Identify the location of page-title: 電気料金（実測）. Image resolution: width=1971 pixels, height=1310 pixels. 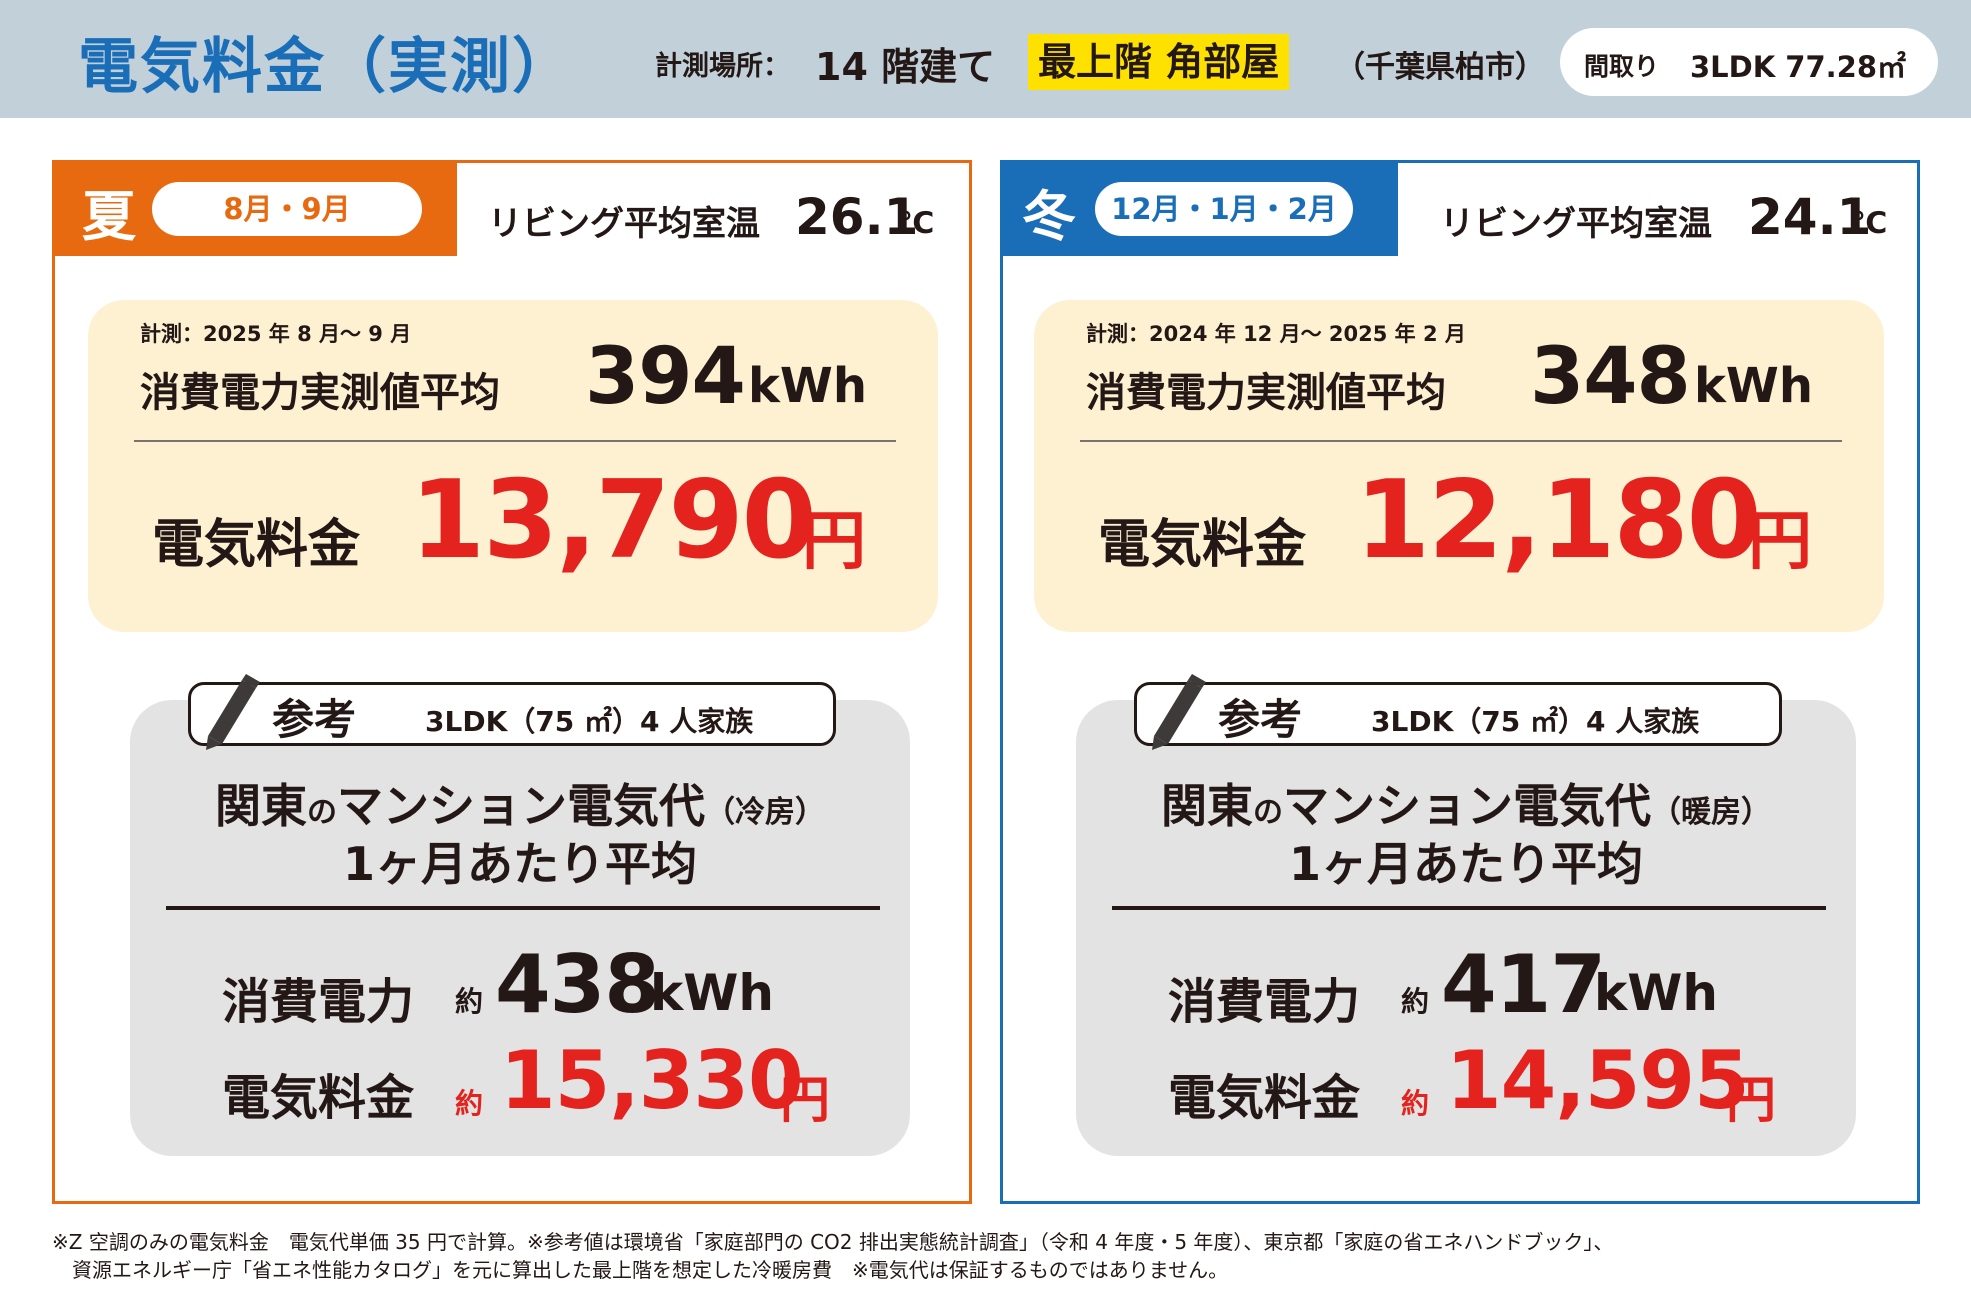
(326, 67).